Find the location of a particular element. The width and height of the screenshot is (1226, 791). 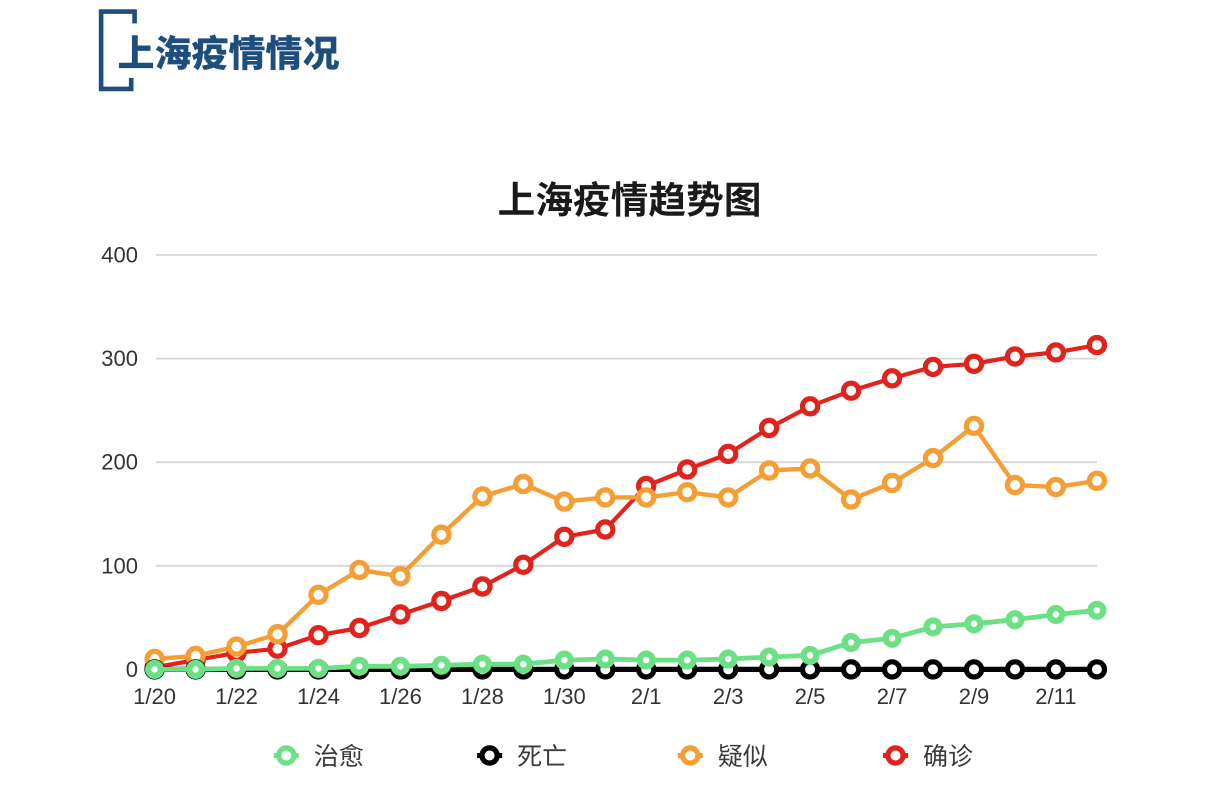

svg-text: 100 is located at coordinates (119, 565).